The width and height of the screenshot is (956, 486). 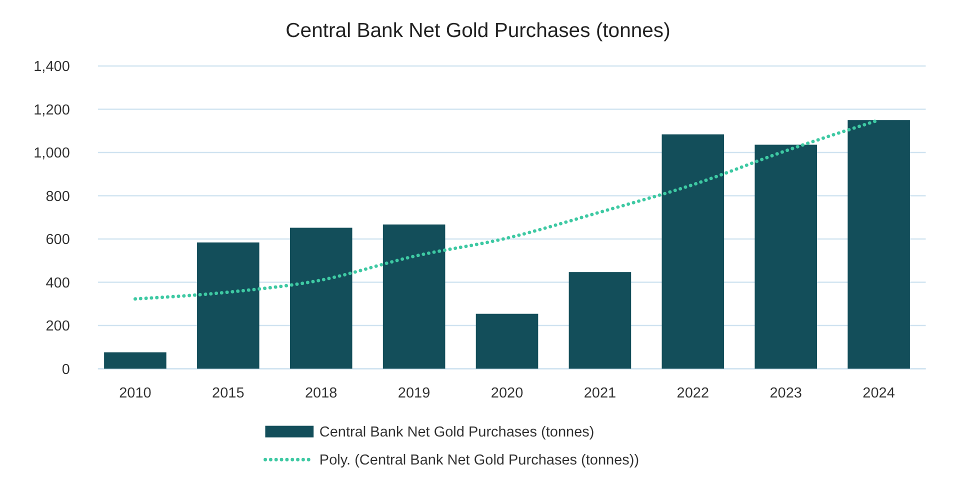 What do you see at coordinates (58, 326) in the screenshot?
I see `y-tick-label: 200` at bounding box center [58, 326].